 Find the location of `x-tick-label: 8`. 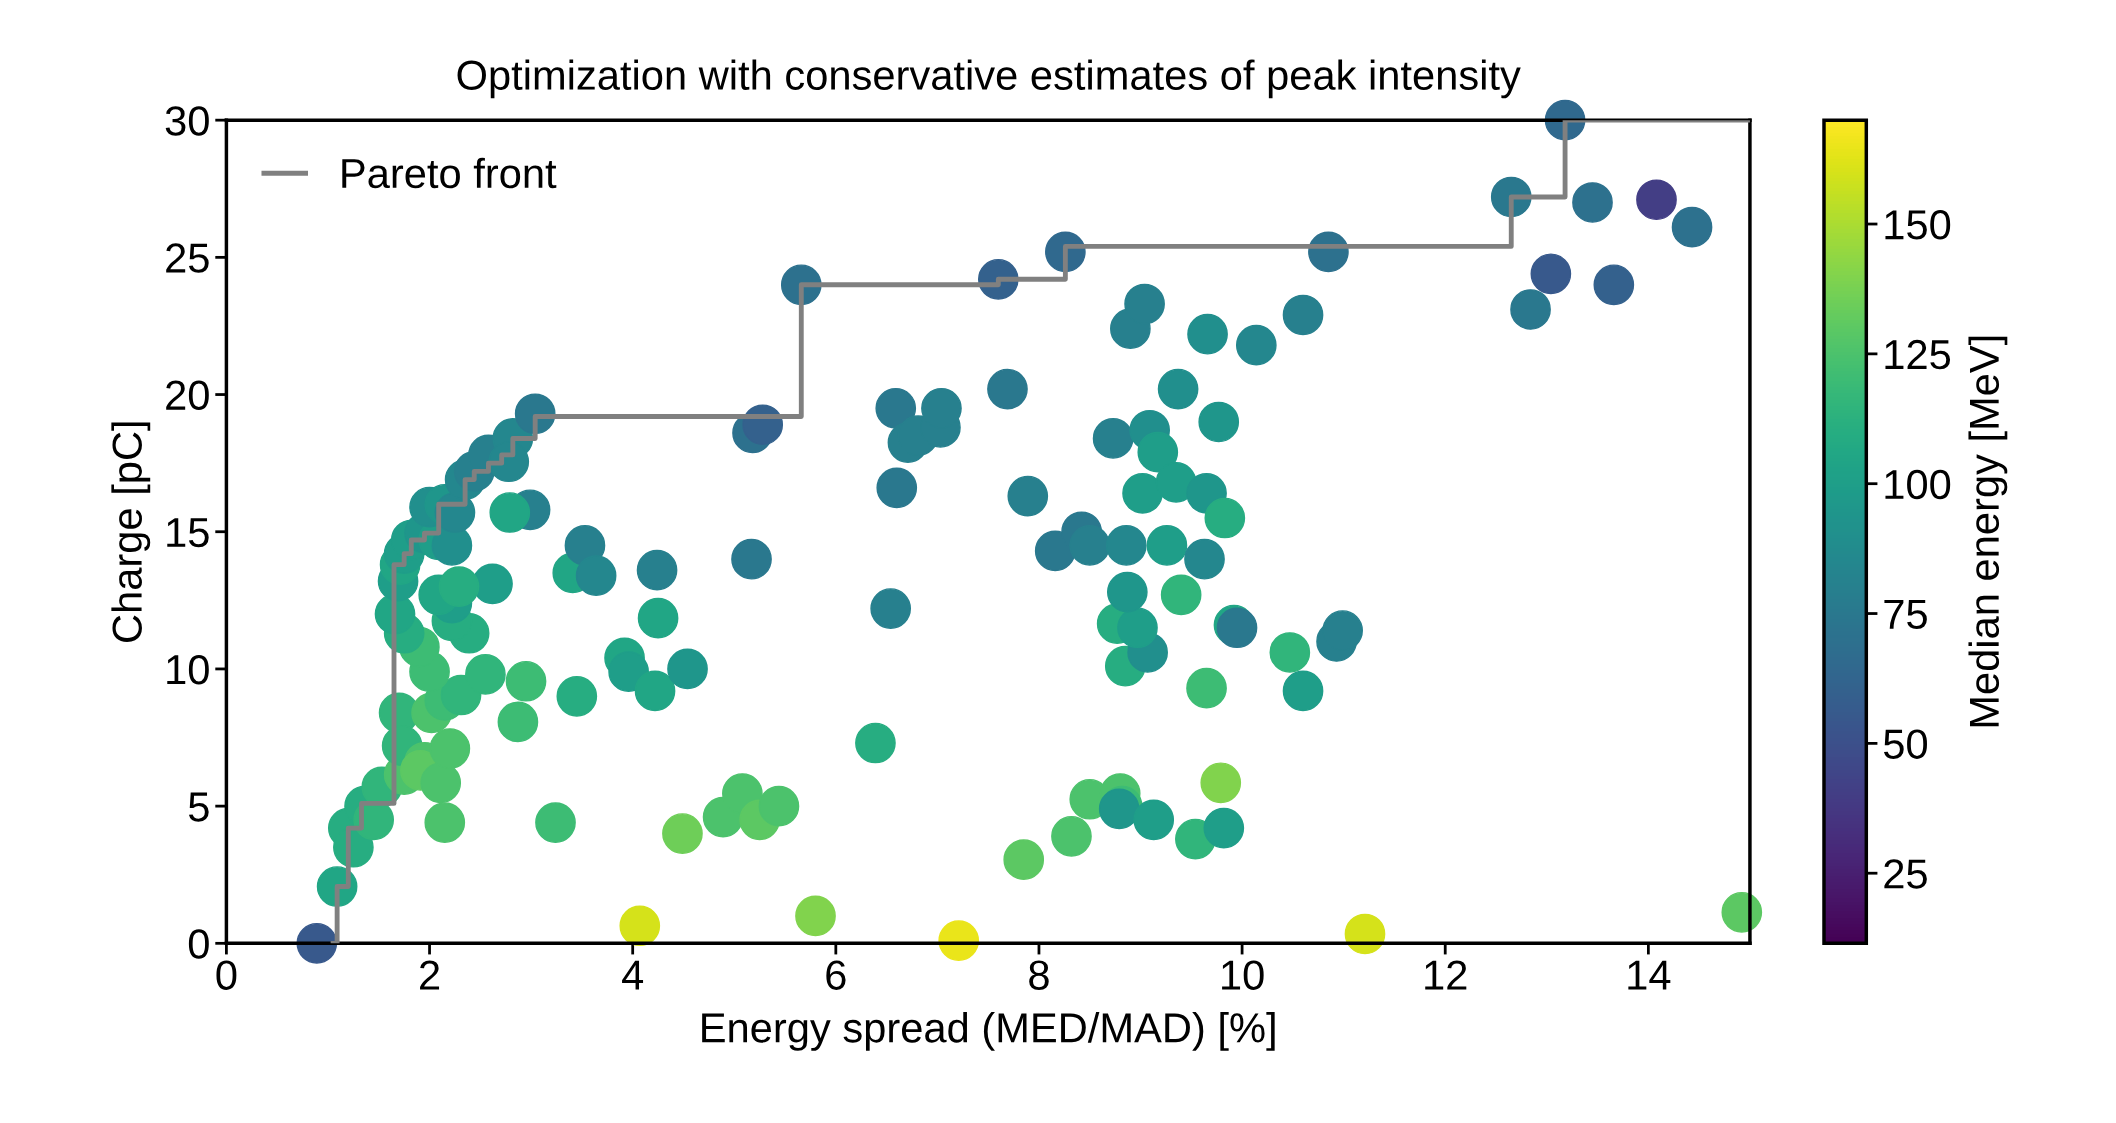

x-tick-label: 8 is located at coordinates (1039, 975).